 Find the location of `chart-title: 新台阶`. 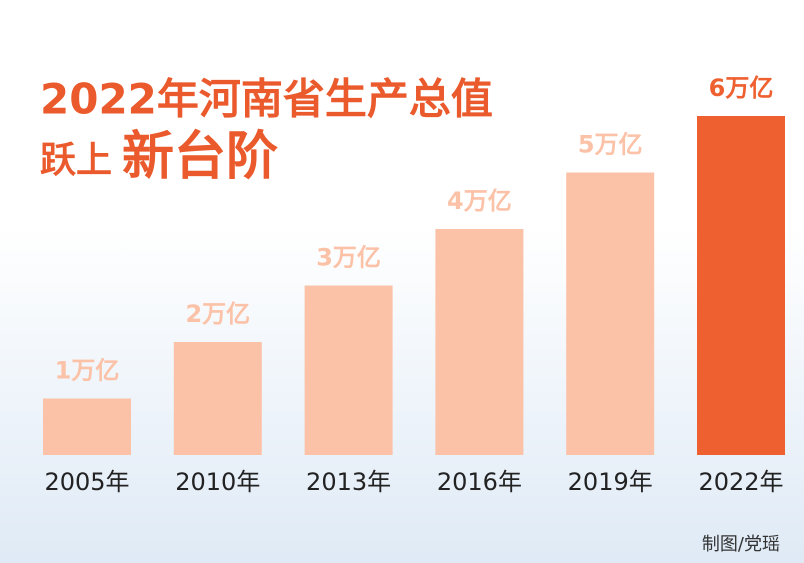

chart-title: 新台阶 is located at coordinates (200, 157).